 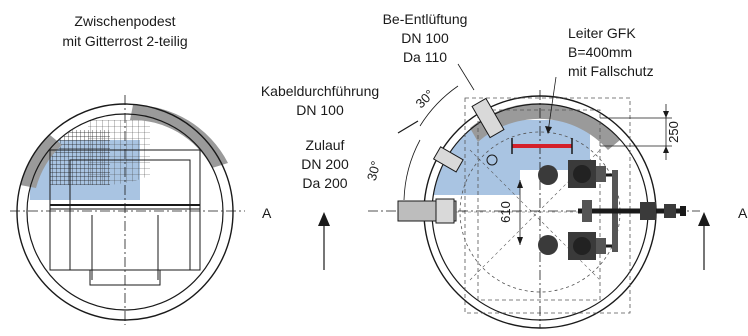 What do you see at coordinates (673, 132) in the screenshot?
I see `dim-250: 250` at bounding box center [673, 132].